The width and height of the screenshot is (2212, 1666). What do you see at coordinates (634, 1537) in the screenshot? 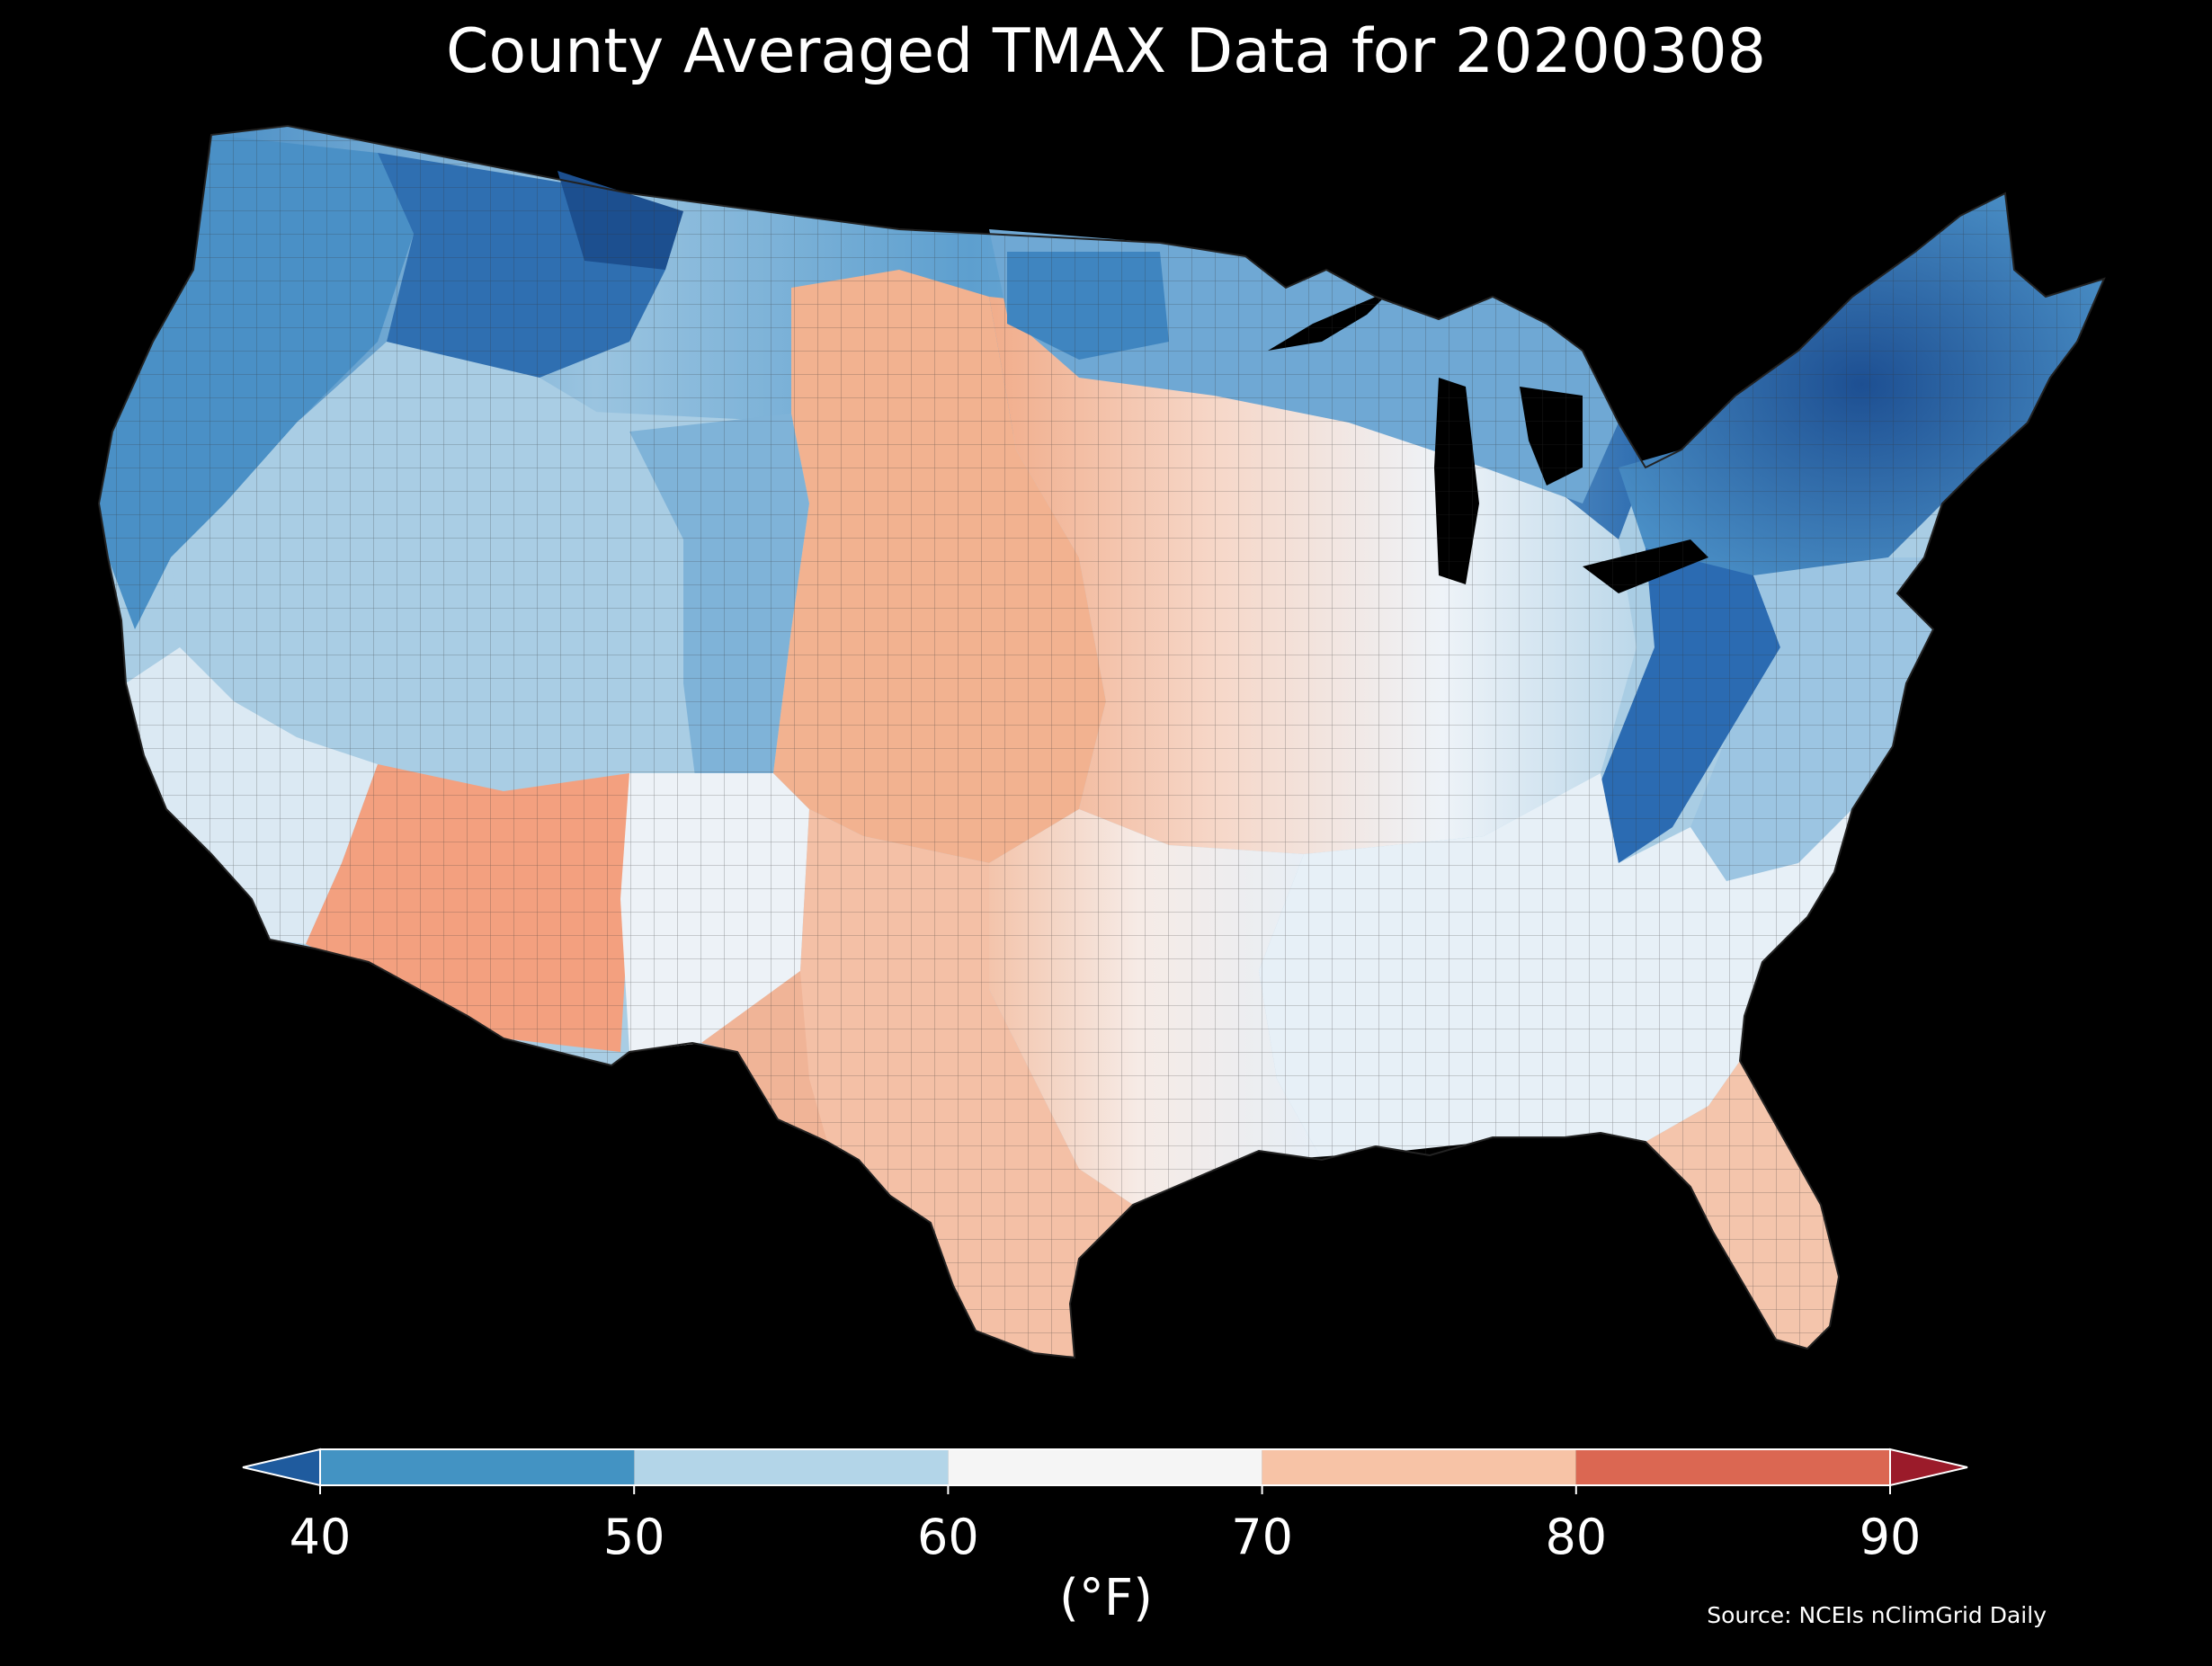
I see `colorbar-tick-label: 50` at bounding box center [634, 1537].